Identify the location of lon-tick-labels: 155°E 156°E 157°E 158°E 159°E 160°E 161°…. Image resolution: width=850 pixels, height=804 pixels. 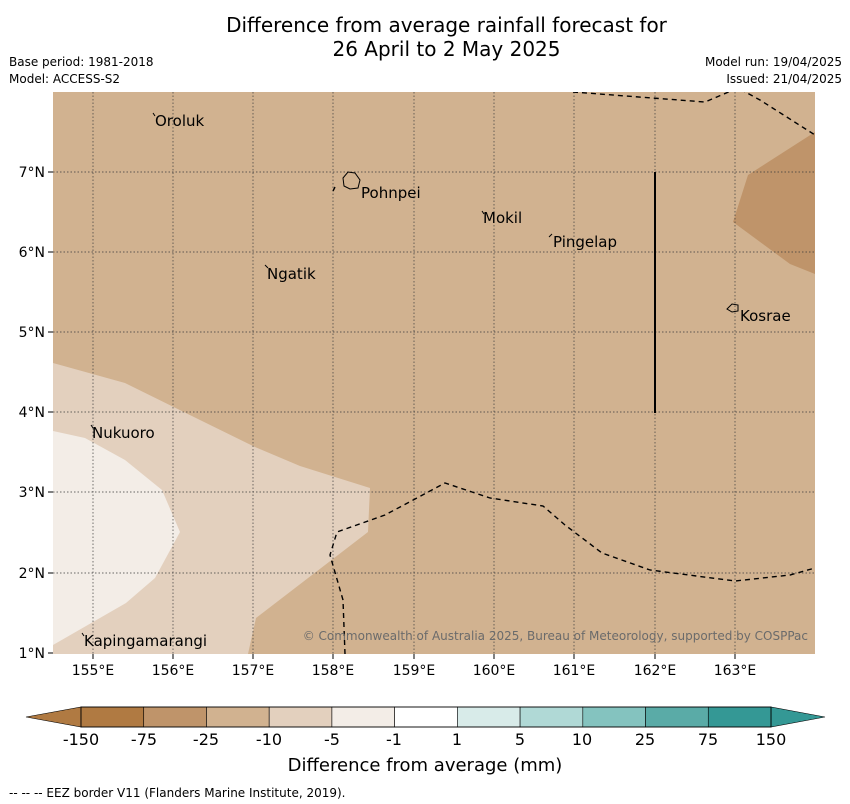
(414, 671).